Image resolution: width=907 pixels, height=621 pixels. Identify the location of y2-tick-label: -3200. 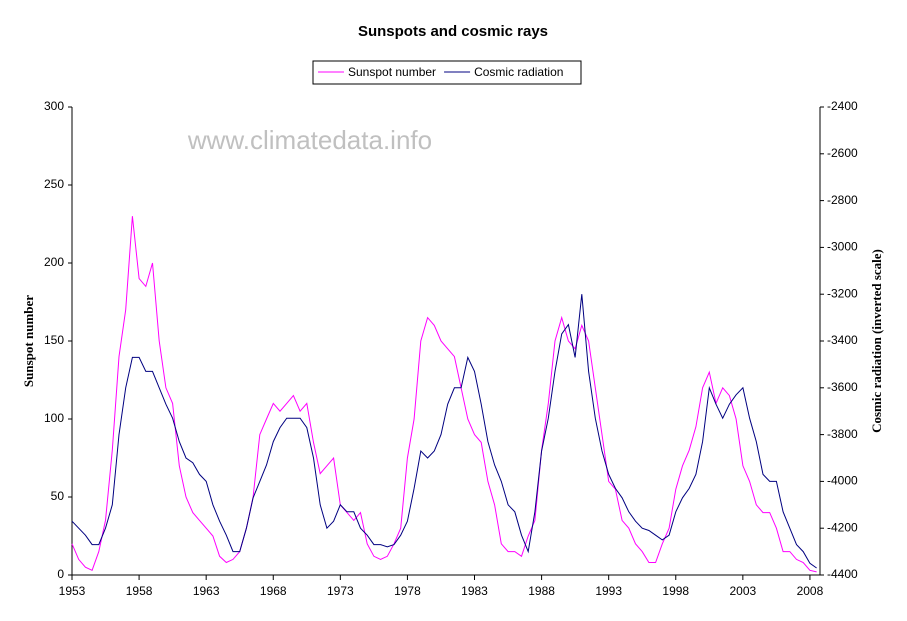
(842, 293).